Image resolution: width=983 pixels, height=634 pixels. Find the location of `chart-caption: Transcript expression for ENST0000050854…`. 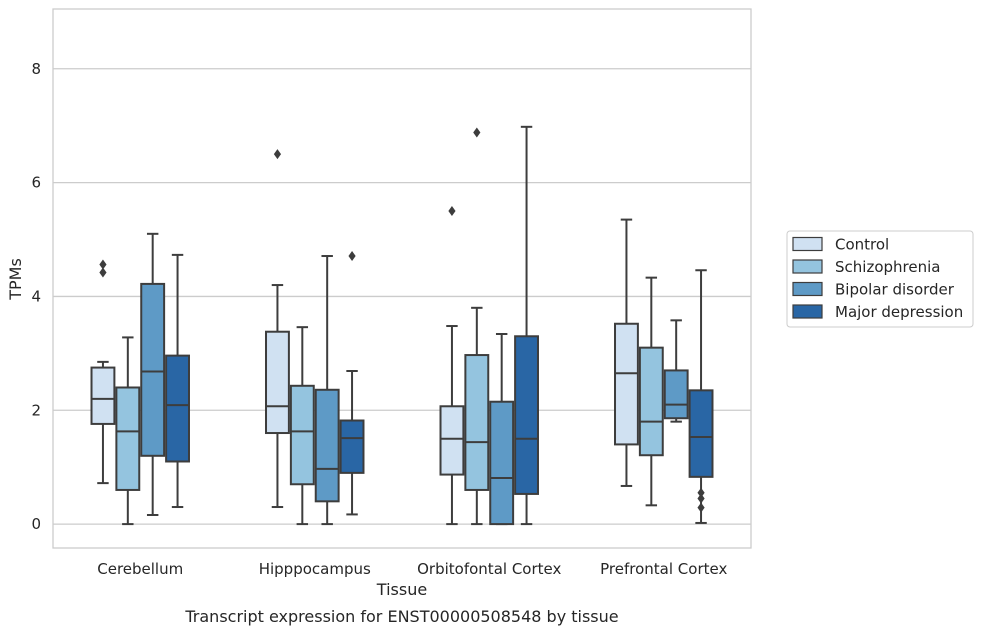

chart-caption: Transcript expression for ENST0000050854… is located at coordinates (401, 616).